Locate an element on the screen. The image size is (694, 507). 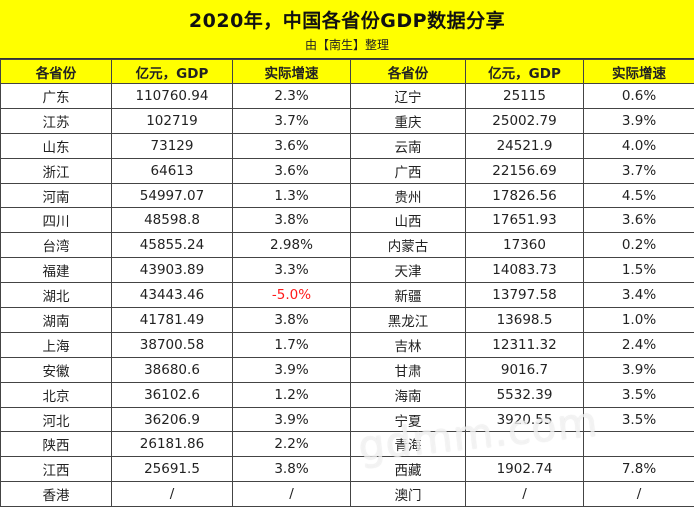
cell-gdp-left: 43443.46 is located at coordinates (172, 295).